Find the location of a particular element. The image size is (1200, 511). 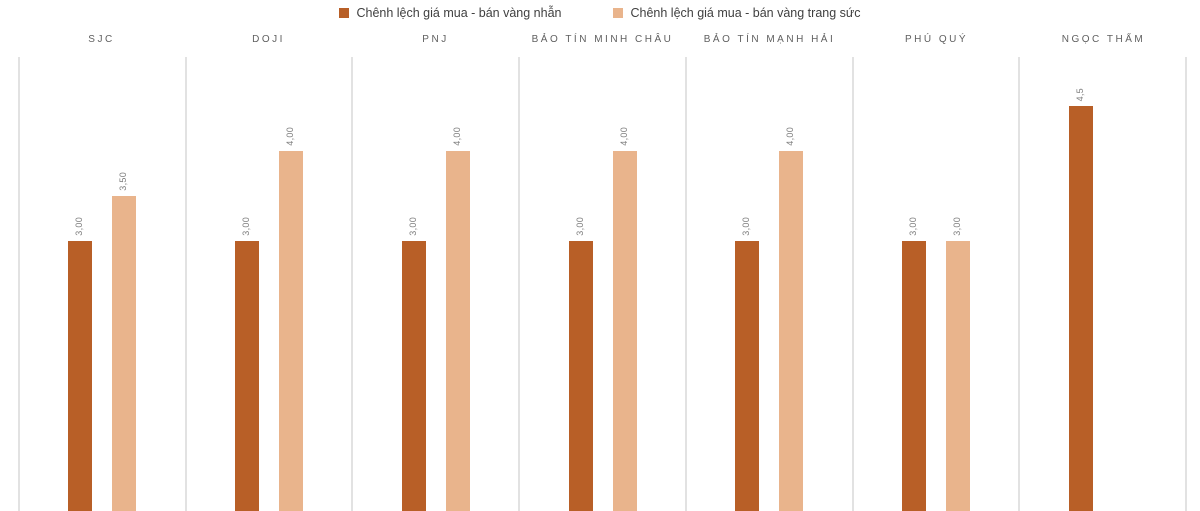

category-label: PNJ is located at coordinates (435, 39).